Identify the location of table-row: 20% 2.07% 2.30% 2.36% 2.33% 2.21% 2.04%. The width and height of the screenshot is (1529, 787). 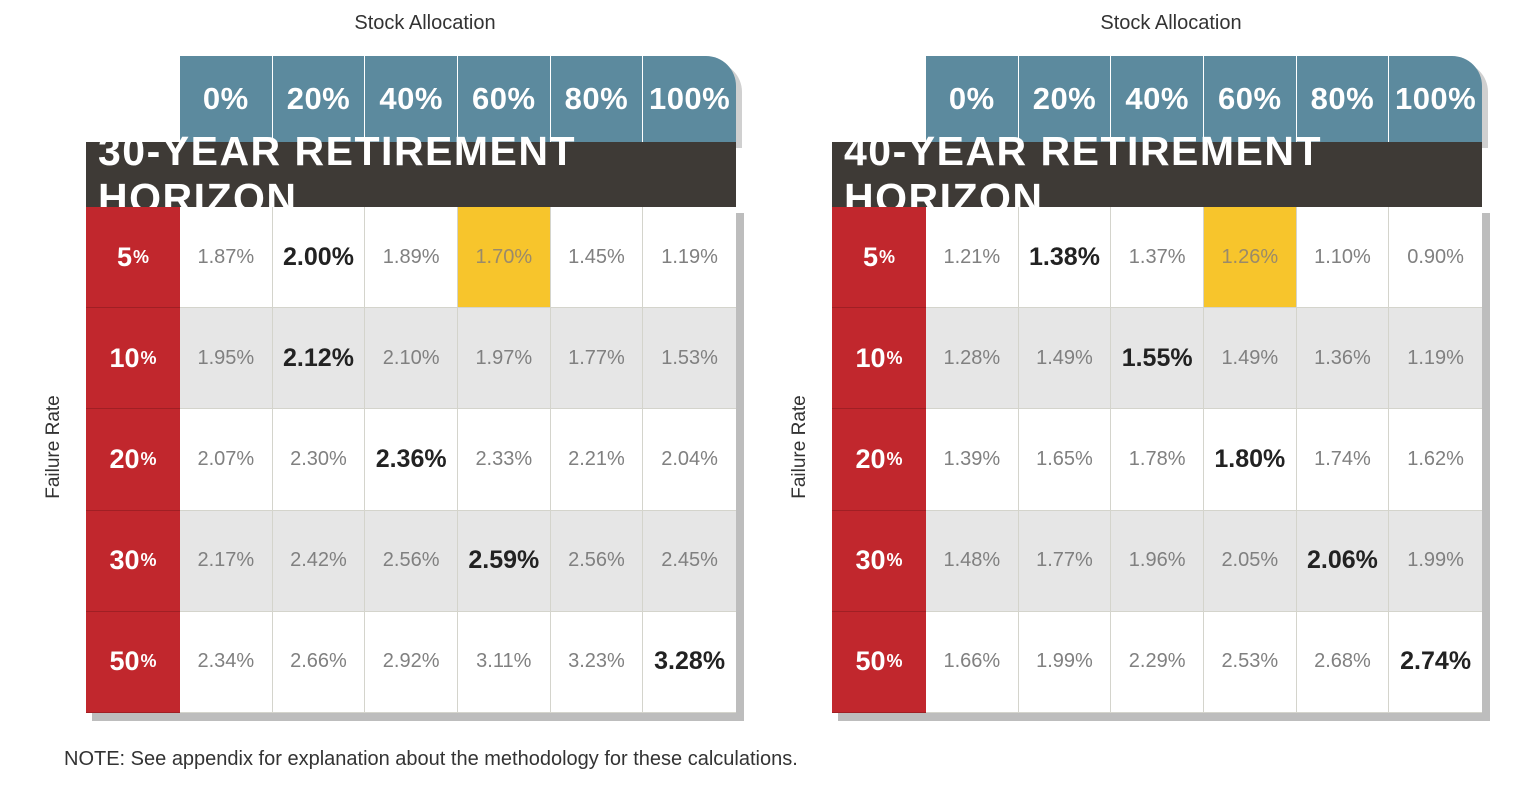
(411, 460).